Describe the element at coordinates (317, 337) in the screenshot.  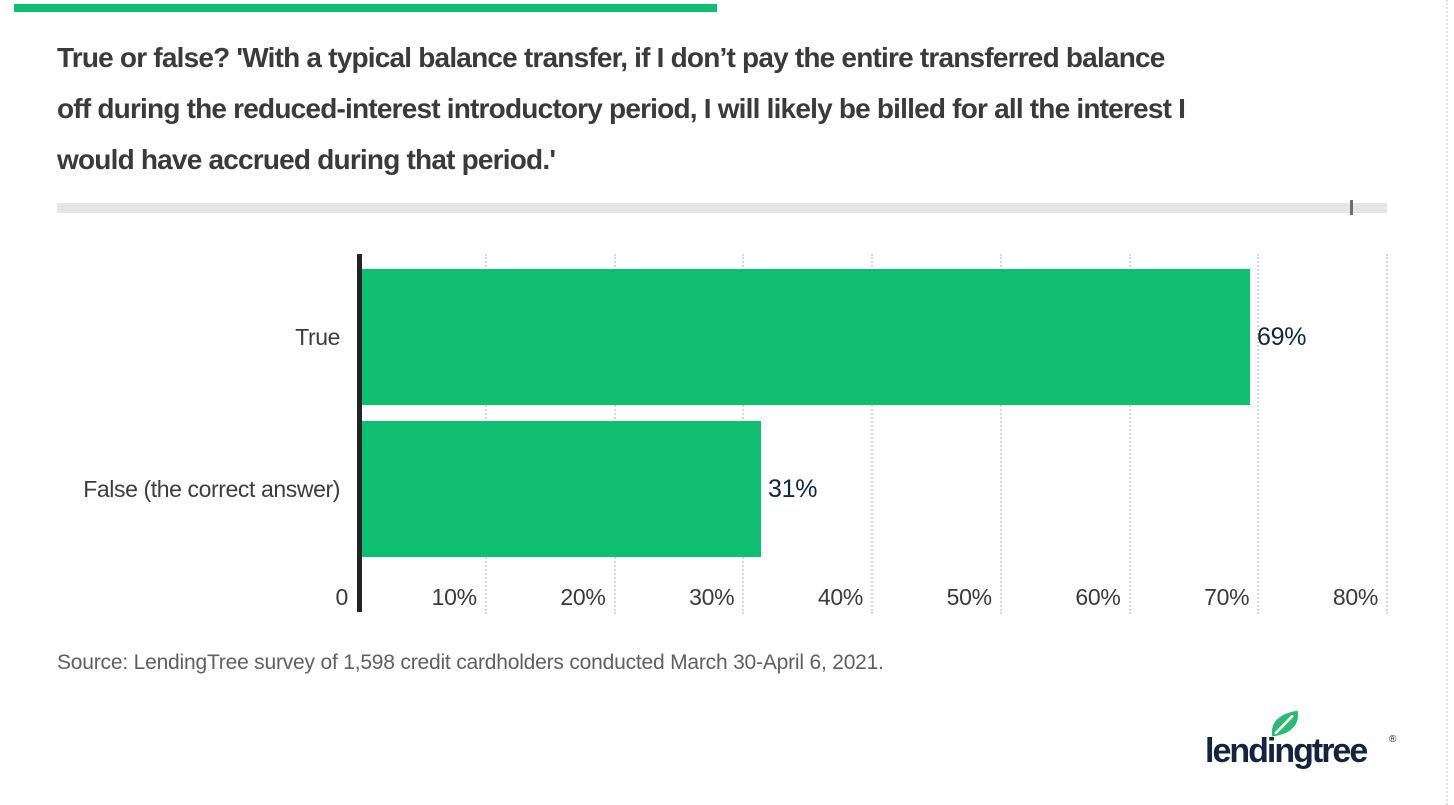
I see `bar-category-label: True` at that location.